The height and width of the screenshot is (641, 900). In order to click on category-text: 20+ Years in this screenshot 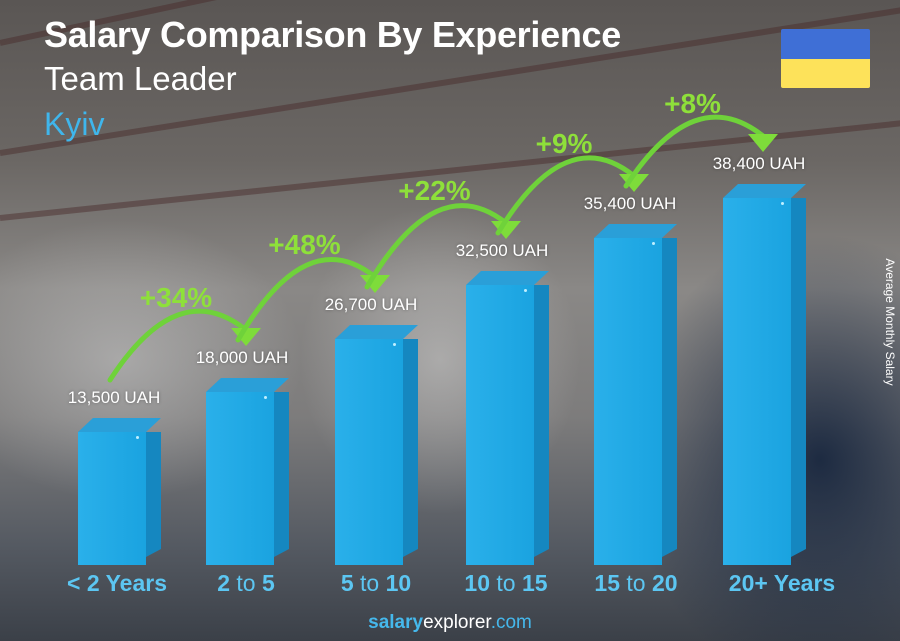, I will do `click(782, 583)`.